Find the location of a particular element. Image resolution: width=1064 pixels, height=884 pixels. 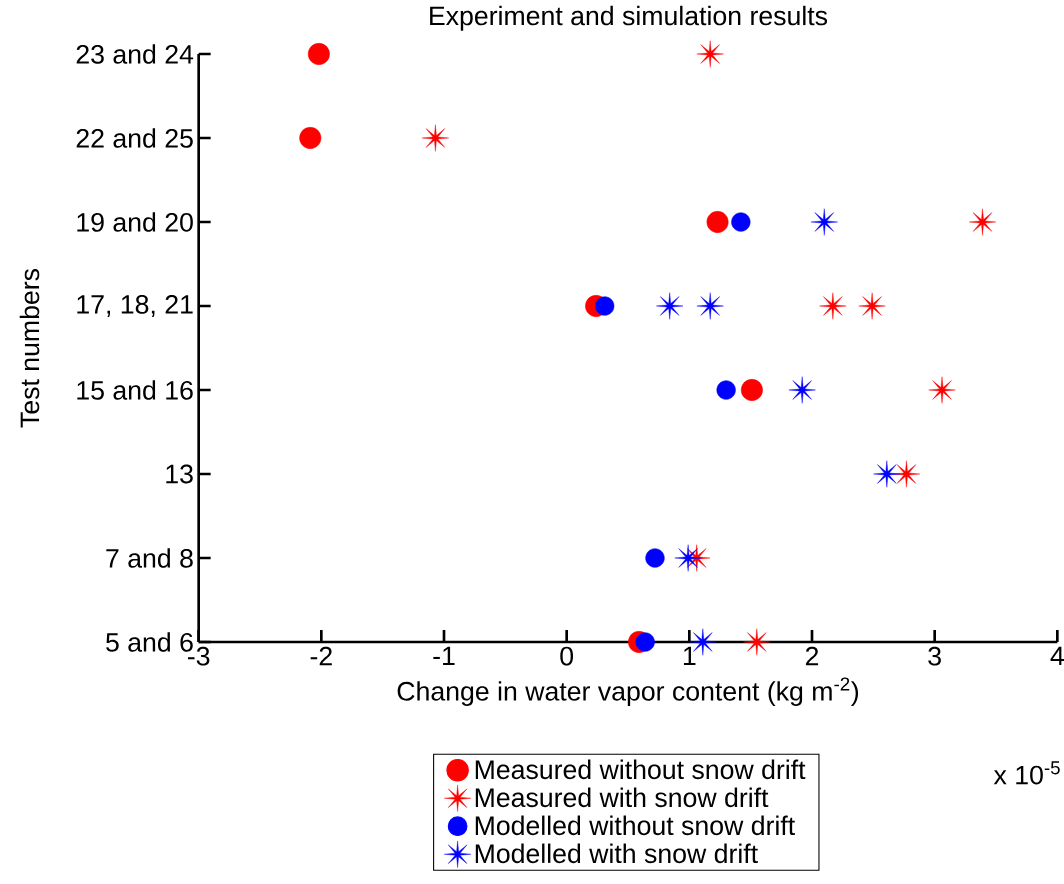

y-tick-label: 15 and 16 is located at coordinates (135, 390).